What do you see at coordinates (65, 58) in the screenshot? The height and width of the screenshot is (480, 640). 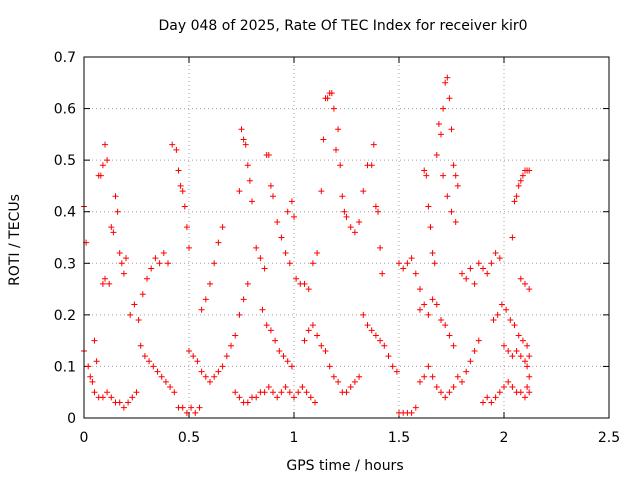 I see `y-tick-label: 0.7` at bounding box center [65, 58].